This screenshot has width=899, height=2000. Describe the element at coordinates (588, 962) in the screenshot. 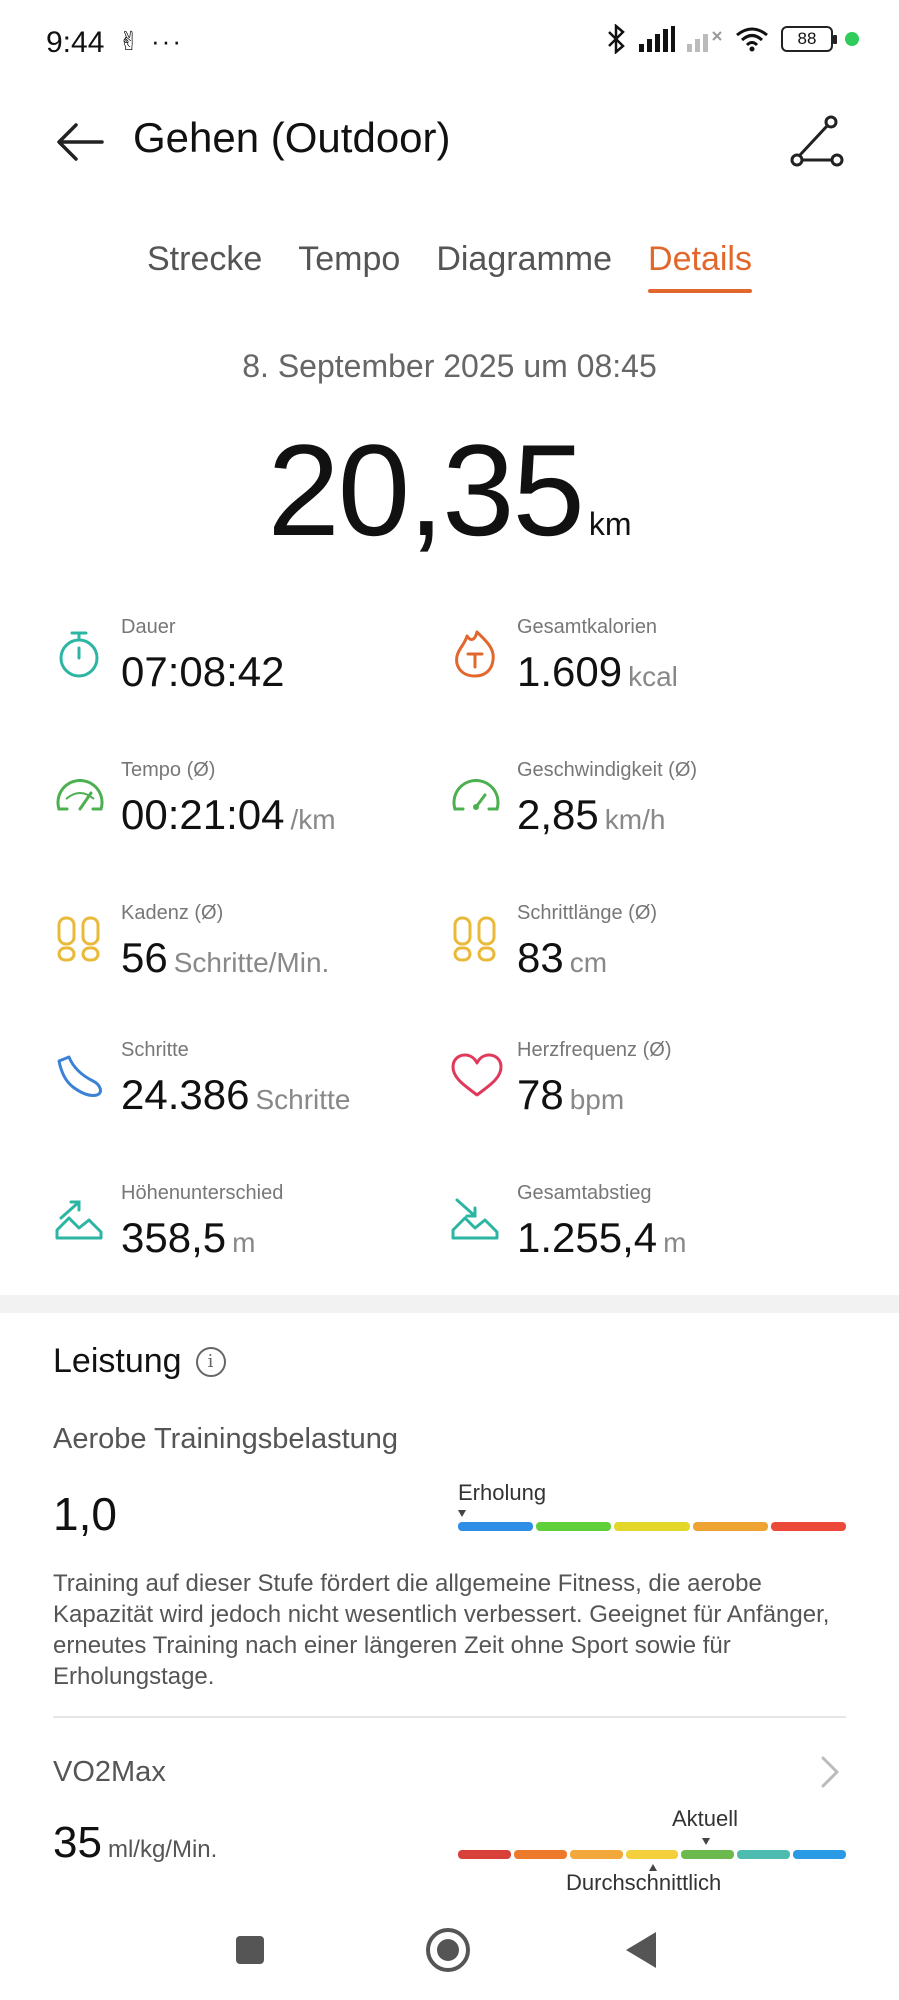

I see `stat-unit: cm` at that location.